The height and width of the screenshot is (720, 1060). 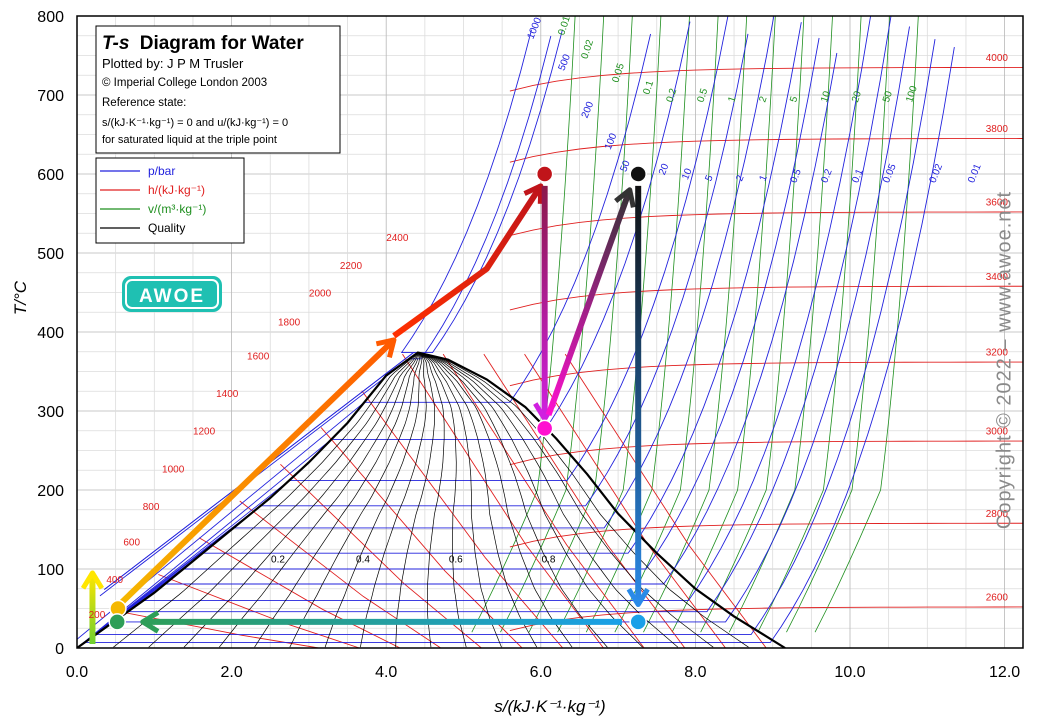 What do you see at coordinates (77, 672) in the screenshot?
I see `x-tick-label: 0.0` at bounding box center [77, 672].